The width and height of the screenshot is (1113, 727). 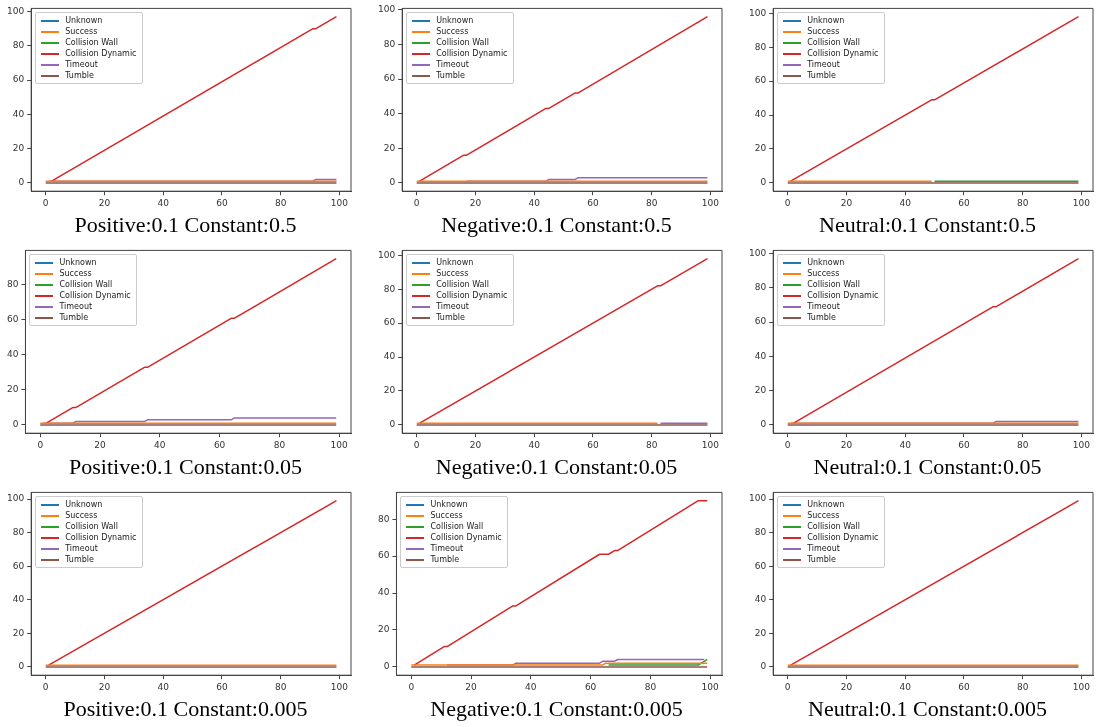 What do you see at coordinates (927, 467) in the screenshot?
I see `text: Neutral:0.1 Constant:0.05` at bounding box center [927, 467].